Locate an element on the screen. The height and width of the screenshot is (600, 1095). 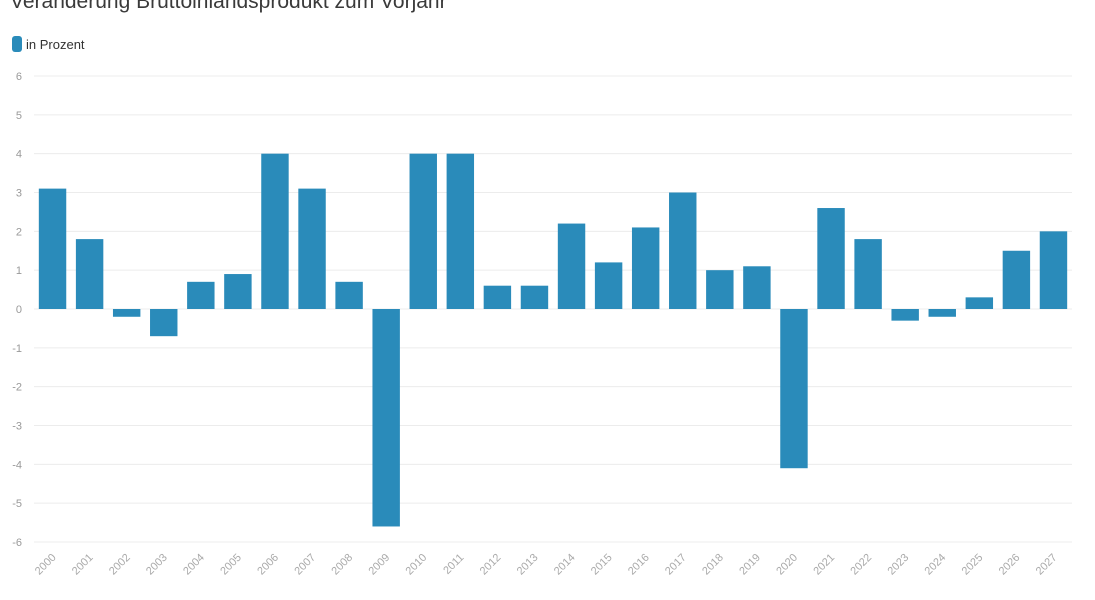
x-tick-label: 2009 is located at coordinates (380, 565).